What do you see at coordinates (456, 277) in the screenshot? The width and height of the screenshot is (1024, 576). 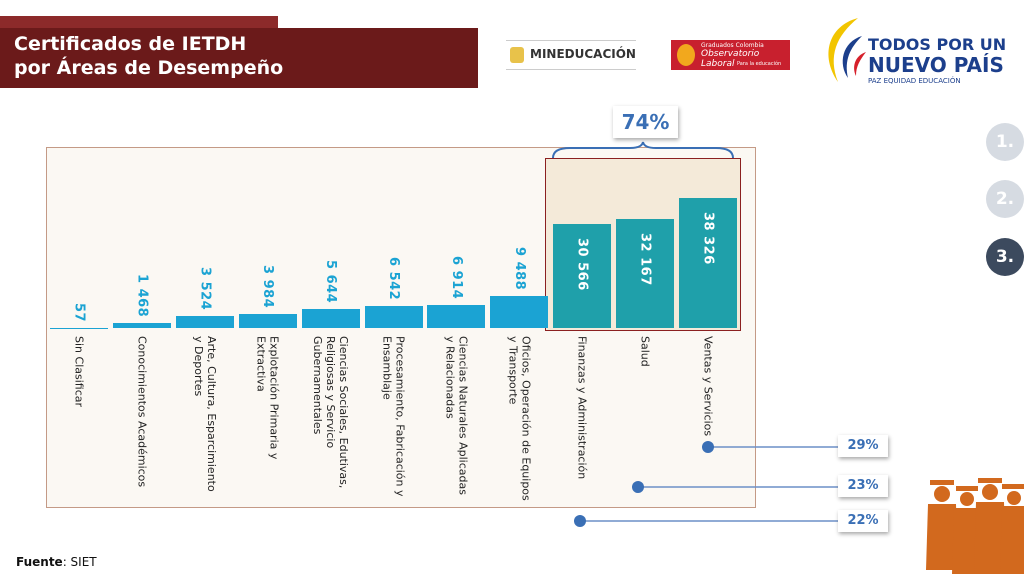 I see `value-label: 6 914` at bounding box center [456, 277].